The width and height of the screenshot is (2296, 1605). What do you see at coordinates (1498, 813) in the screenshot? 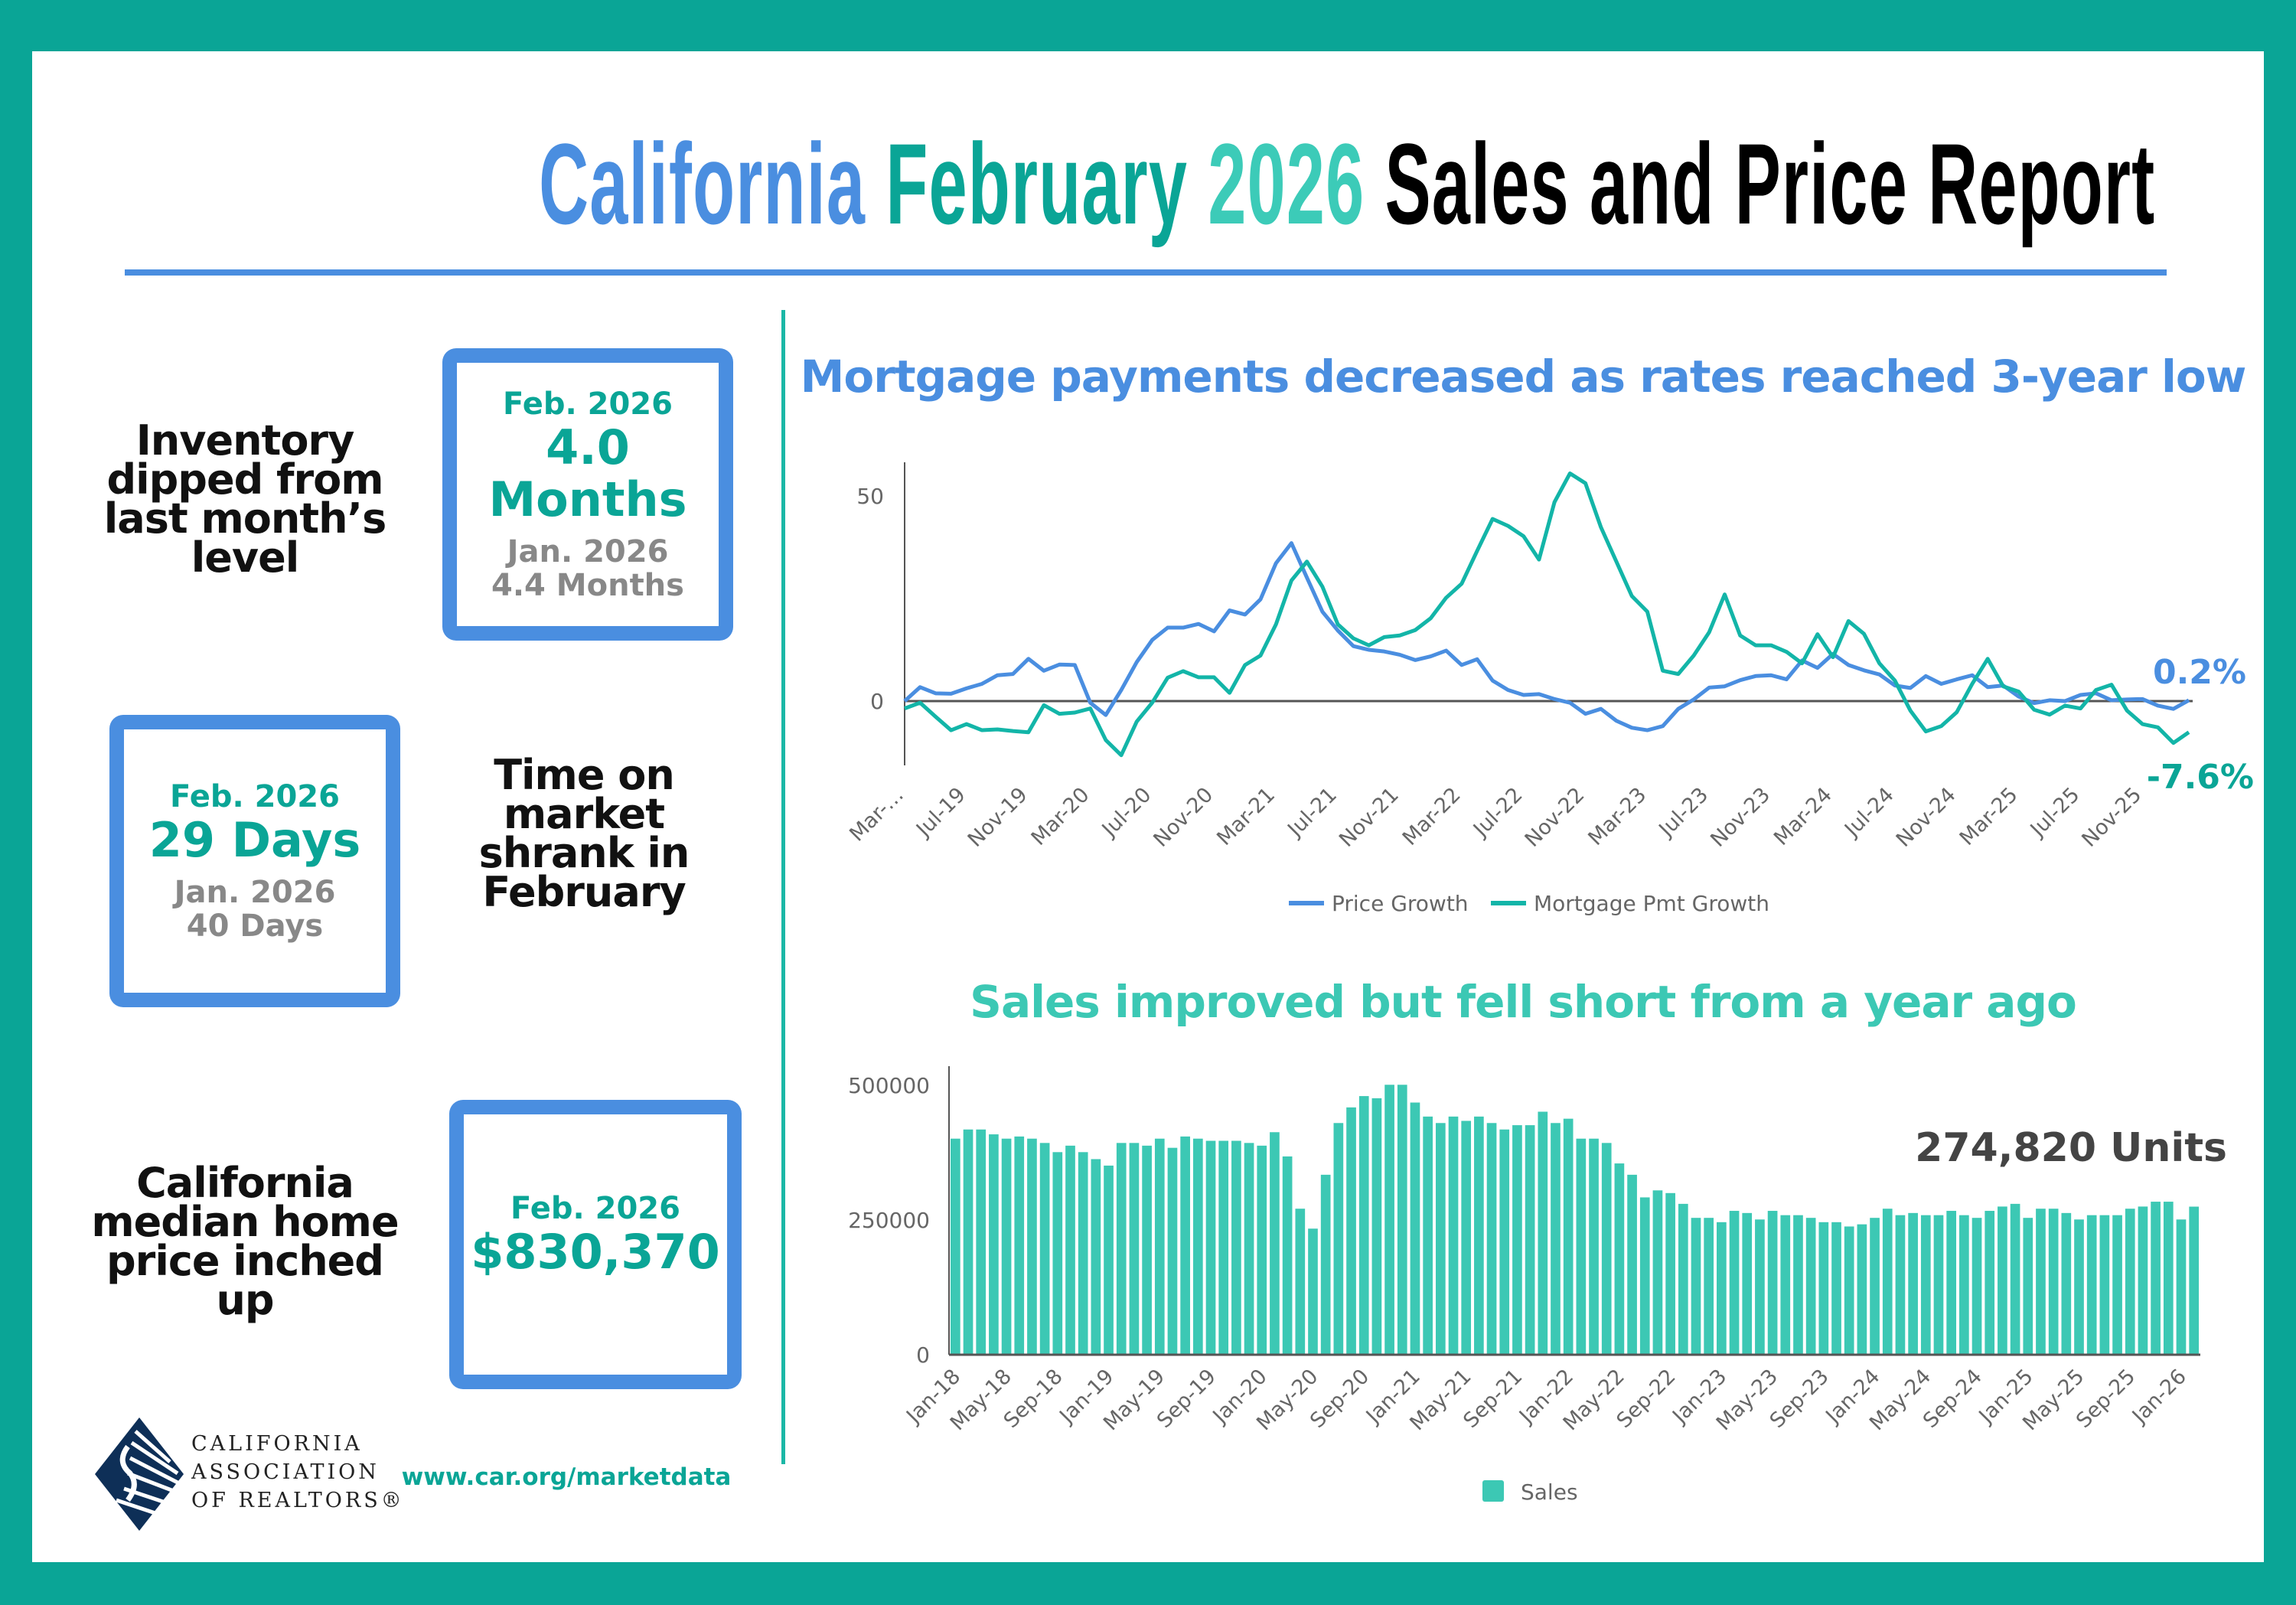
I see `line-chart-x-tick-label: Jul-22` at bounding box center [1498, 813].